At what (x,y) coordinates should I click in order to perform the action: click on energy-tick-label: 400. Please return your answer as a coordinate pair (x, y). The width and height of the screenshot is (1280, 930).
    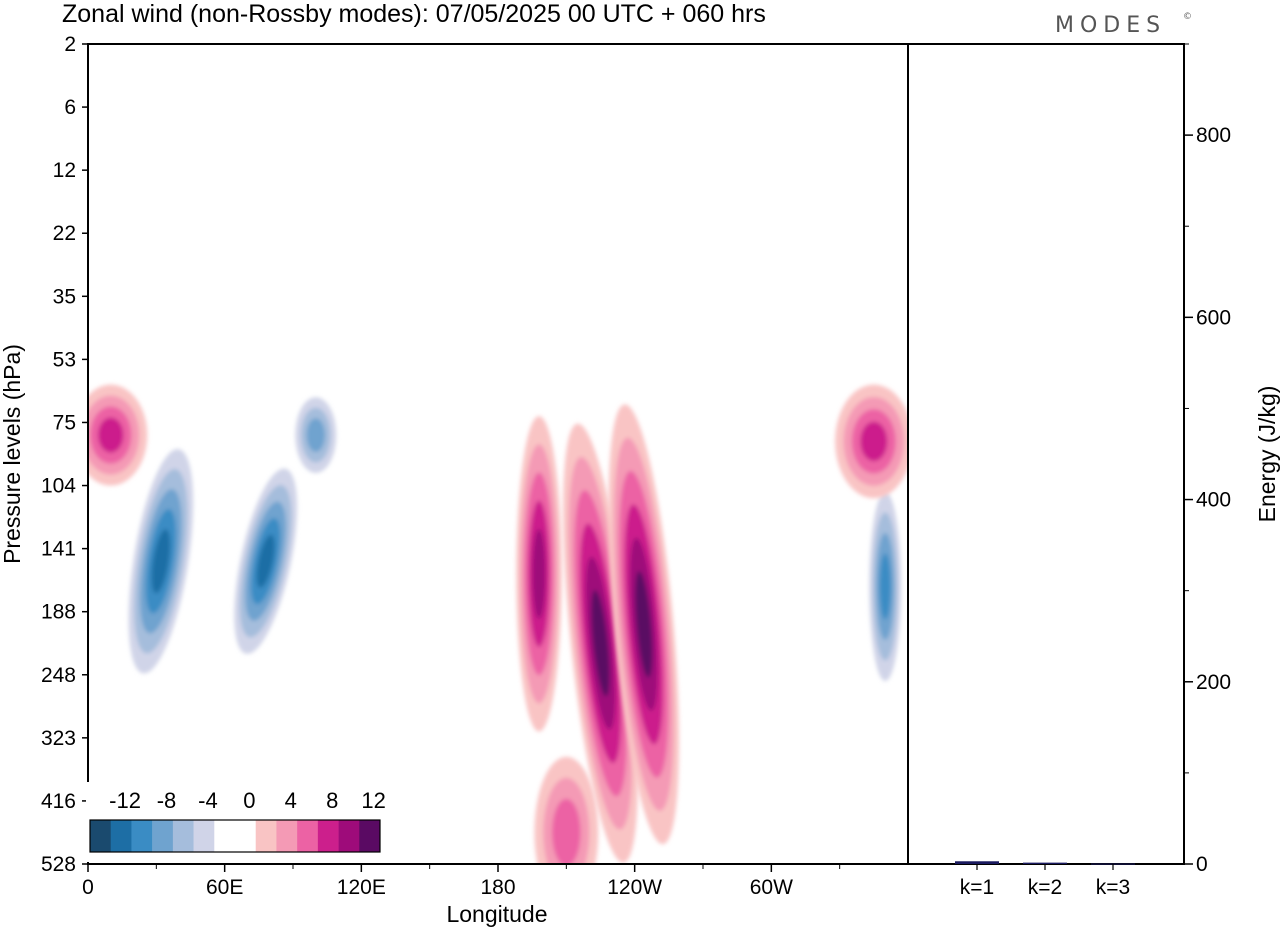
    Looking at the image, I should click on (1213, 500).